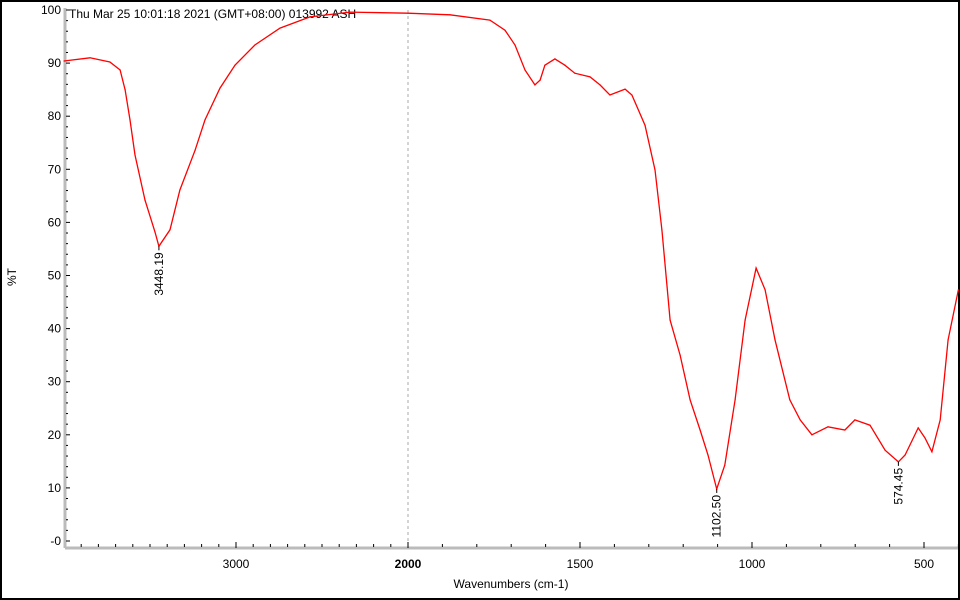  I want to click on x-tick-label: 500, so click(924, 564).